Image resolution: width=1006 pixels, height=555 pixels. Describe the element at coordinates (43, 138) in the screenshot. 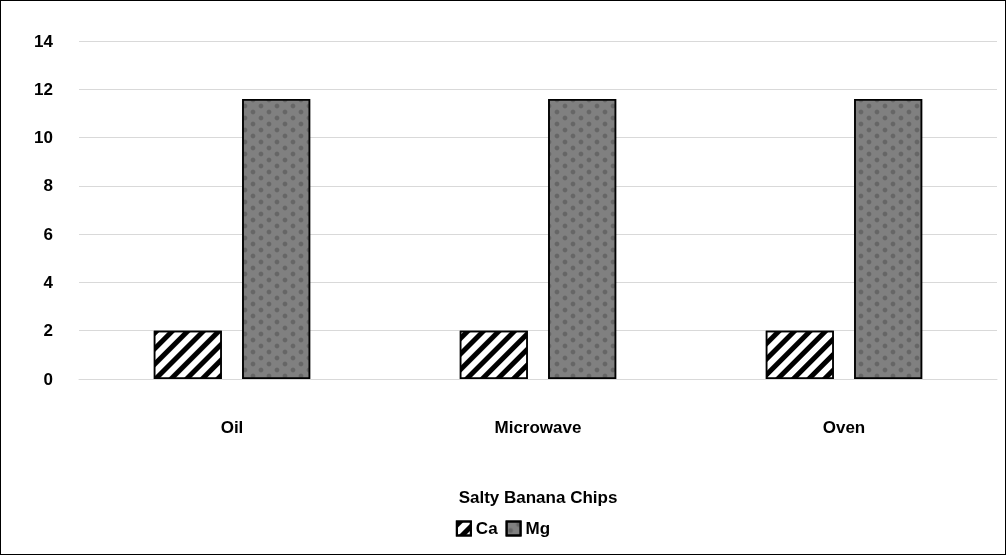

I see `y-tick-label: 10` at that location.